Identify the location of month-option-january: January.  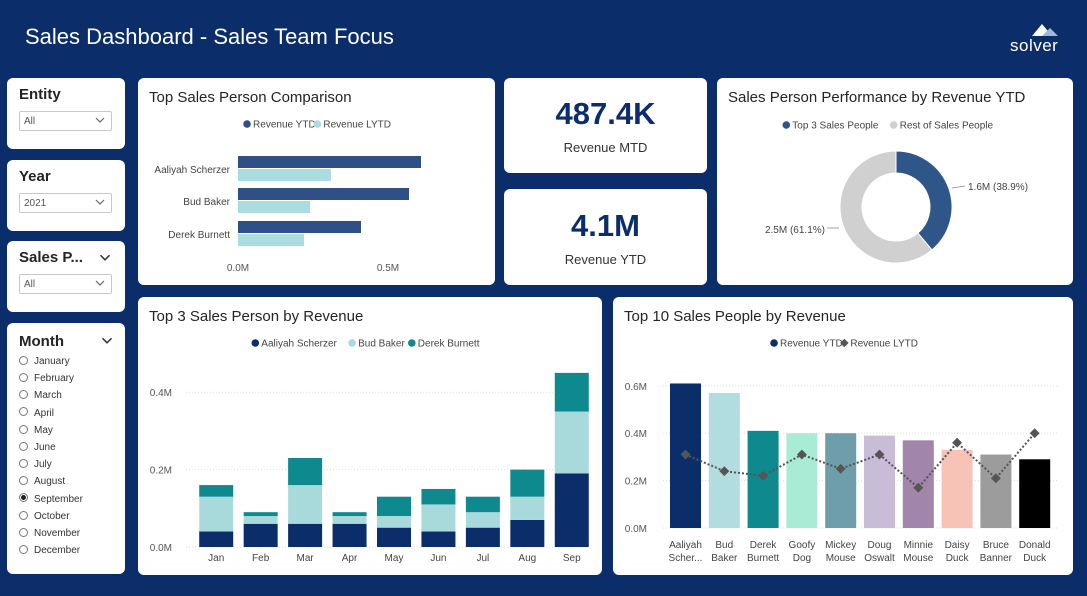
(44, 362).